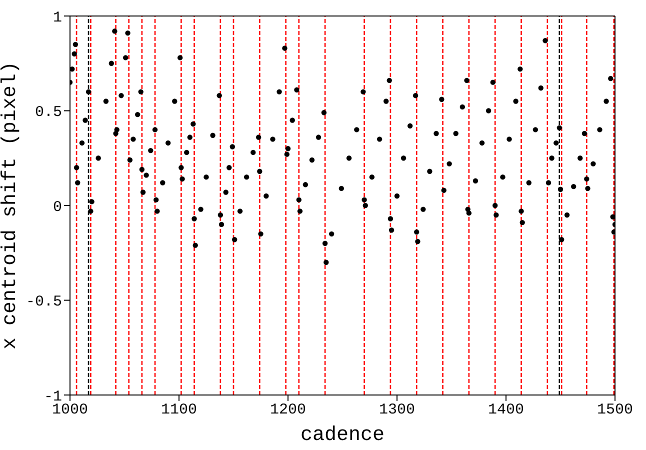  Describe the element at coordinates (57, 207) in the screenshot. I see `y-tick-label: 0` at that location.